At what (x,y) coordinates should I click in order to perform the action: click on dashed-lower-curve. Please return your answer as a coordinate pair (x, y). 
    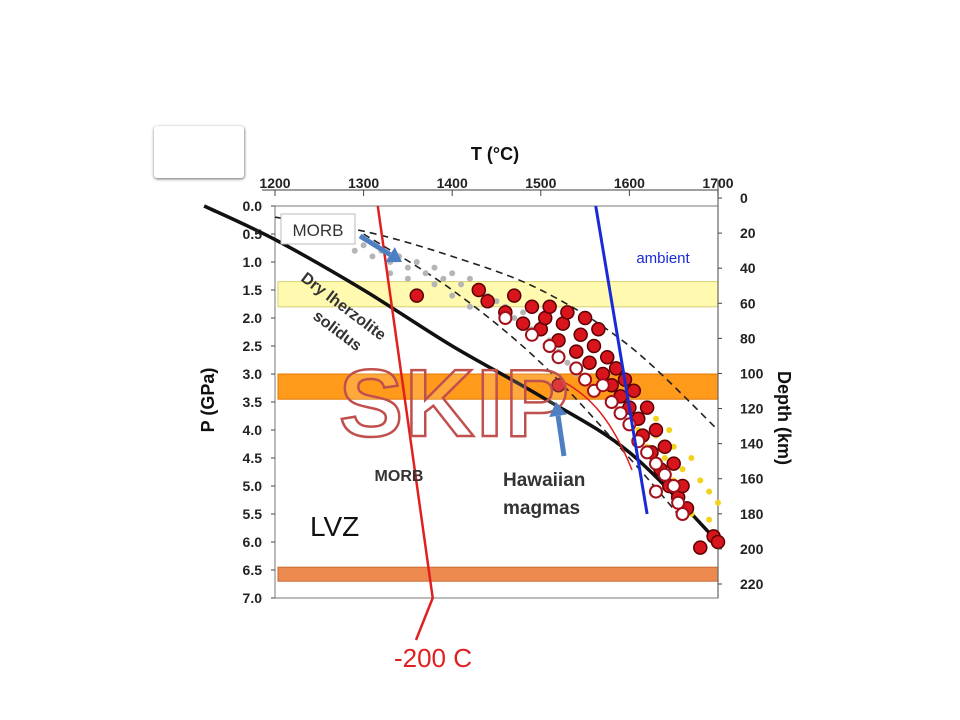
    Looking at the image, I should click on (523, 377).